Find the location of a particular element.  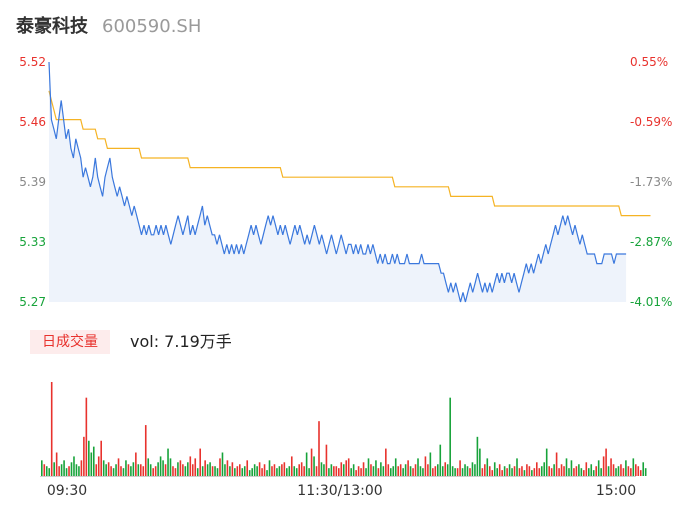

percent-tick-label: -4.01% is located at coordinates (651, 302).